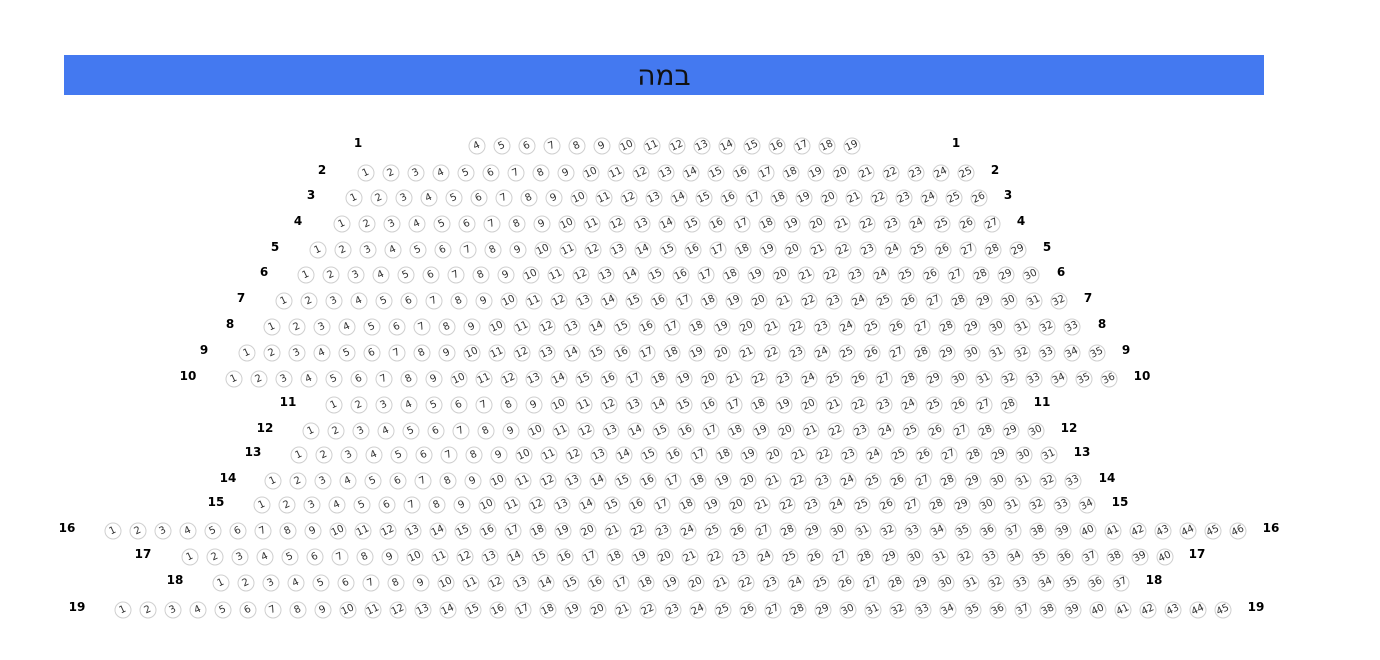 The image size is (1380, 660). Describe the element at coordinates (461, 431) in the screenshot. I see `seat-row-12-7: 7` at that location.